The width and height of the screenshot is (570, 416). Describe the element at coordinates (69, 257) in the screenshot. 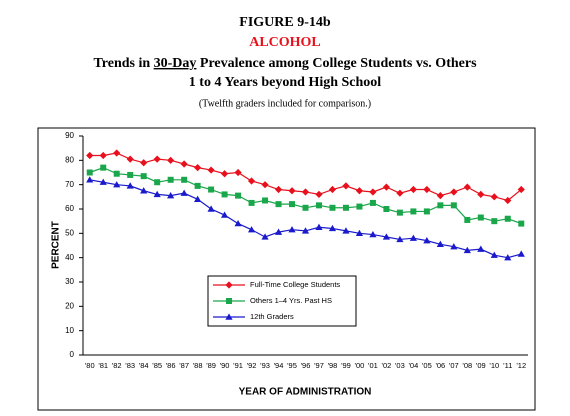

I see `y-tick-label: 40` at that location.